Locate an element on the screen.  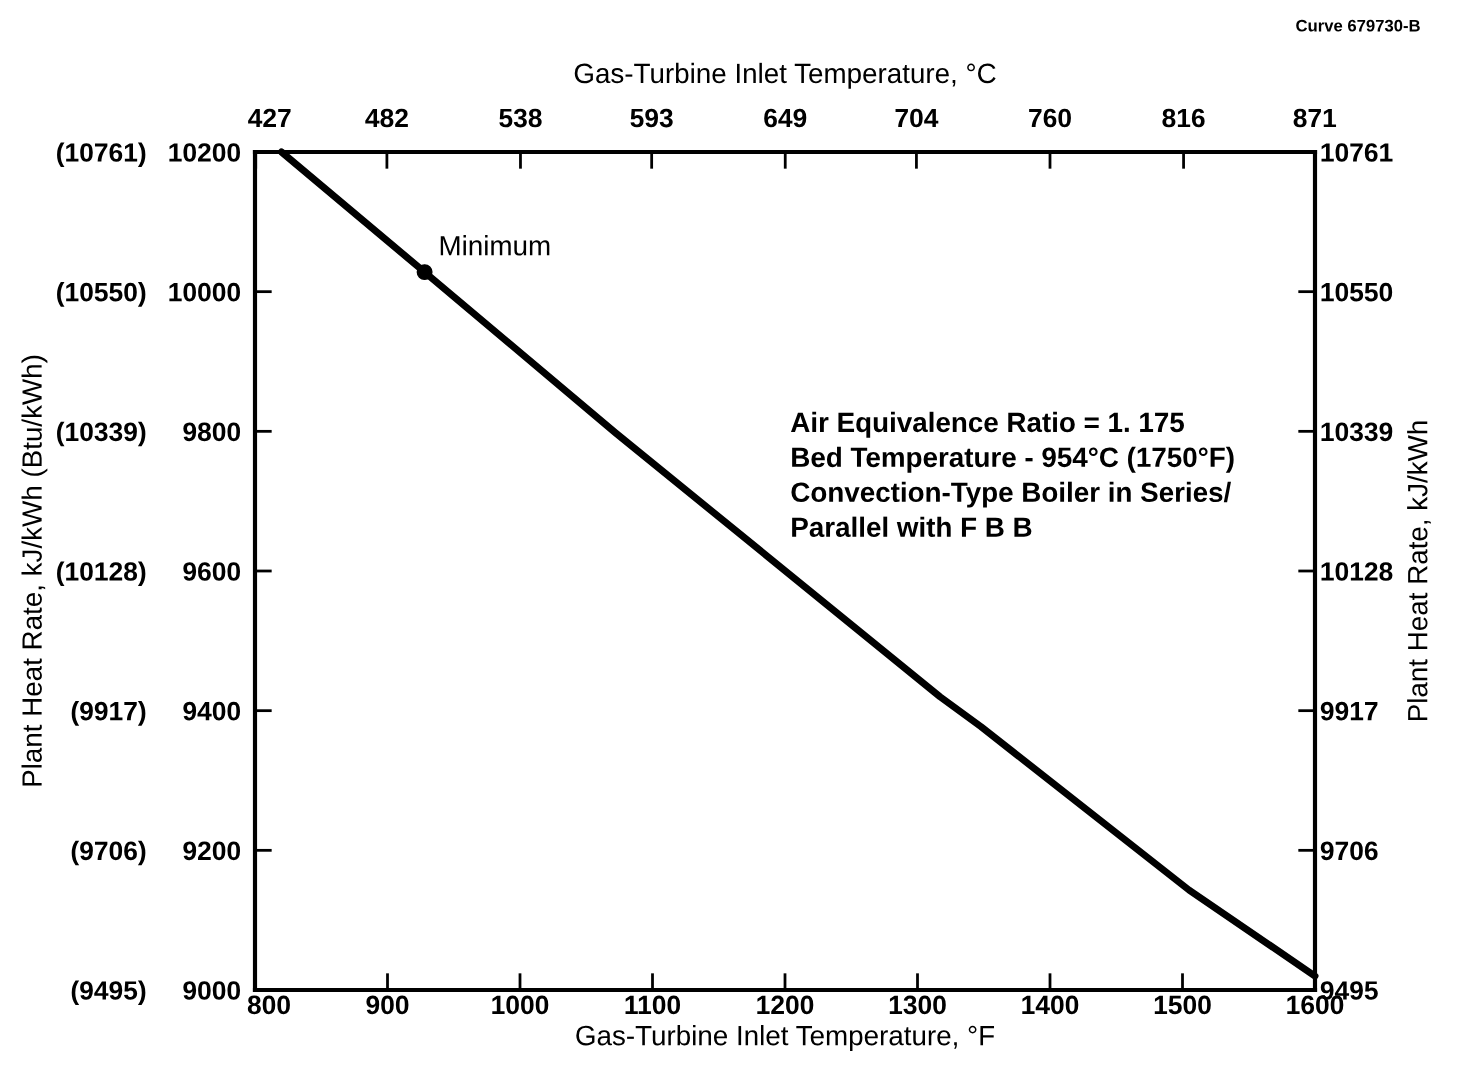
y2-tick-label: 10339 is located at coordinates (1357, 432).